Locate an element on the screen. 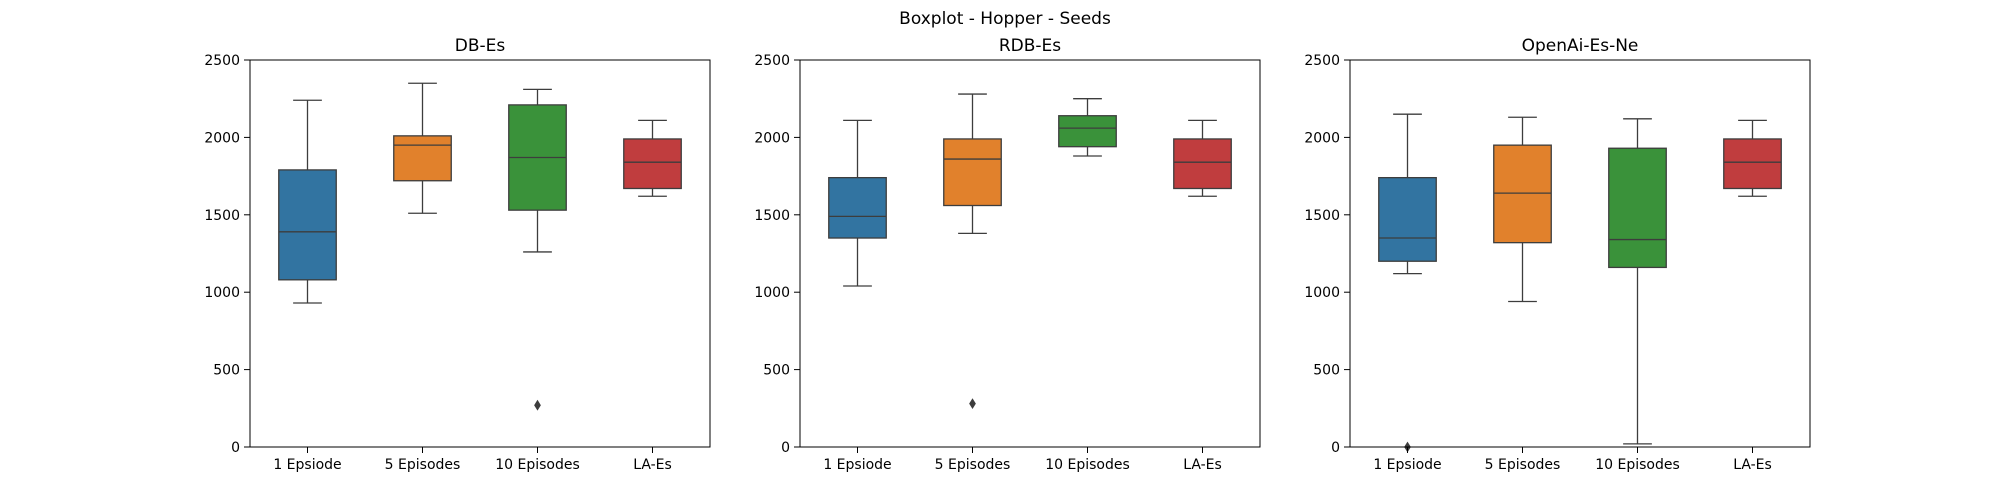 The image size is (2000, 500). subplot-title: RDB-Es is located at coordinates (1030, 46).